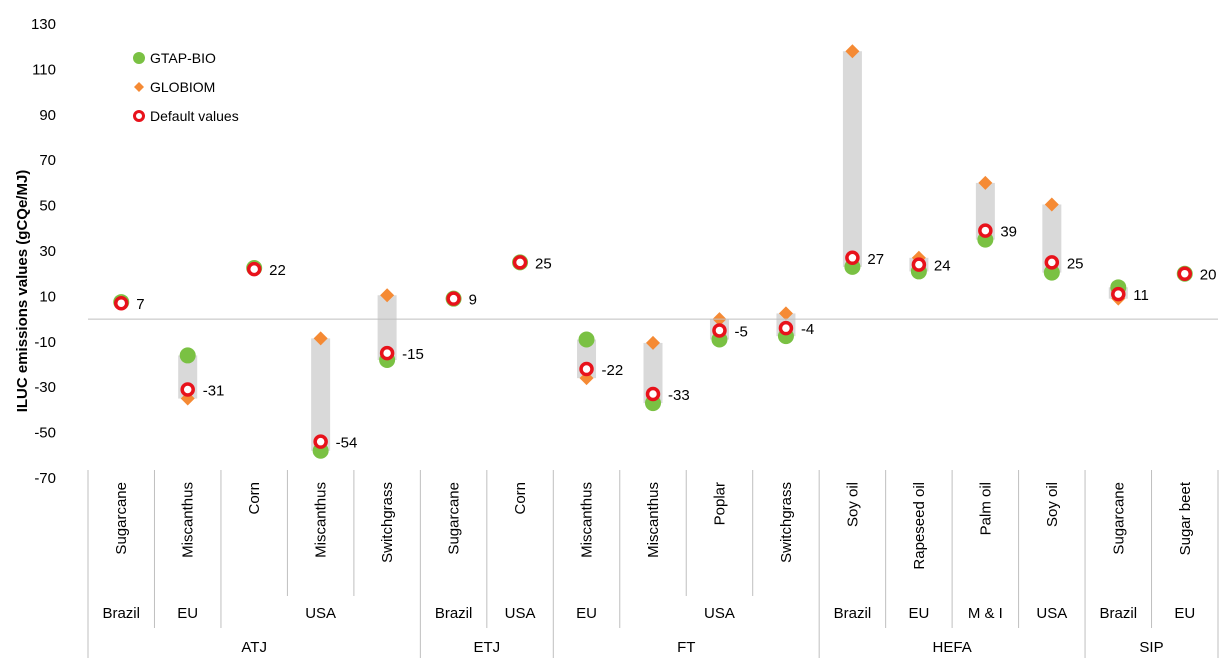 The height and width of the screenshot is (663, 1220). What do you see at coordinates (486, 647) in the screenshot?
I see `pathway-label: ETJ` at bounding box center [486, 647].